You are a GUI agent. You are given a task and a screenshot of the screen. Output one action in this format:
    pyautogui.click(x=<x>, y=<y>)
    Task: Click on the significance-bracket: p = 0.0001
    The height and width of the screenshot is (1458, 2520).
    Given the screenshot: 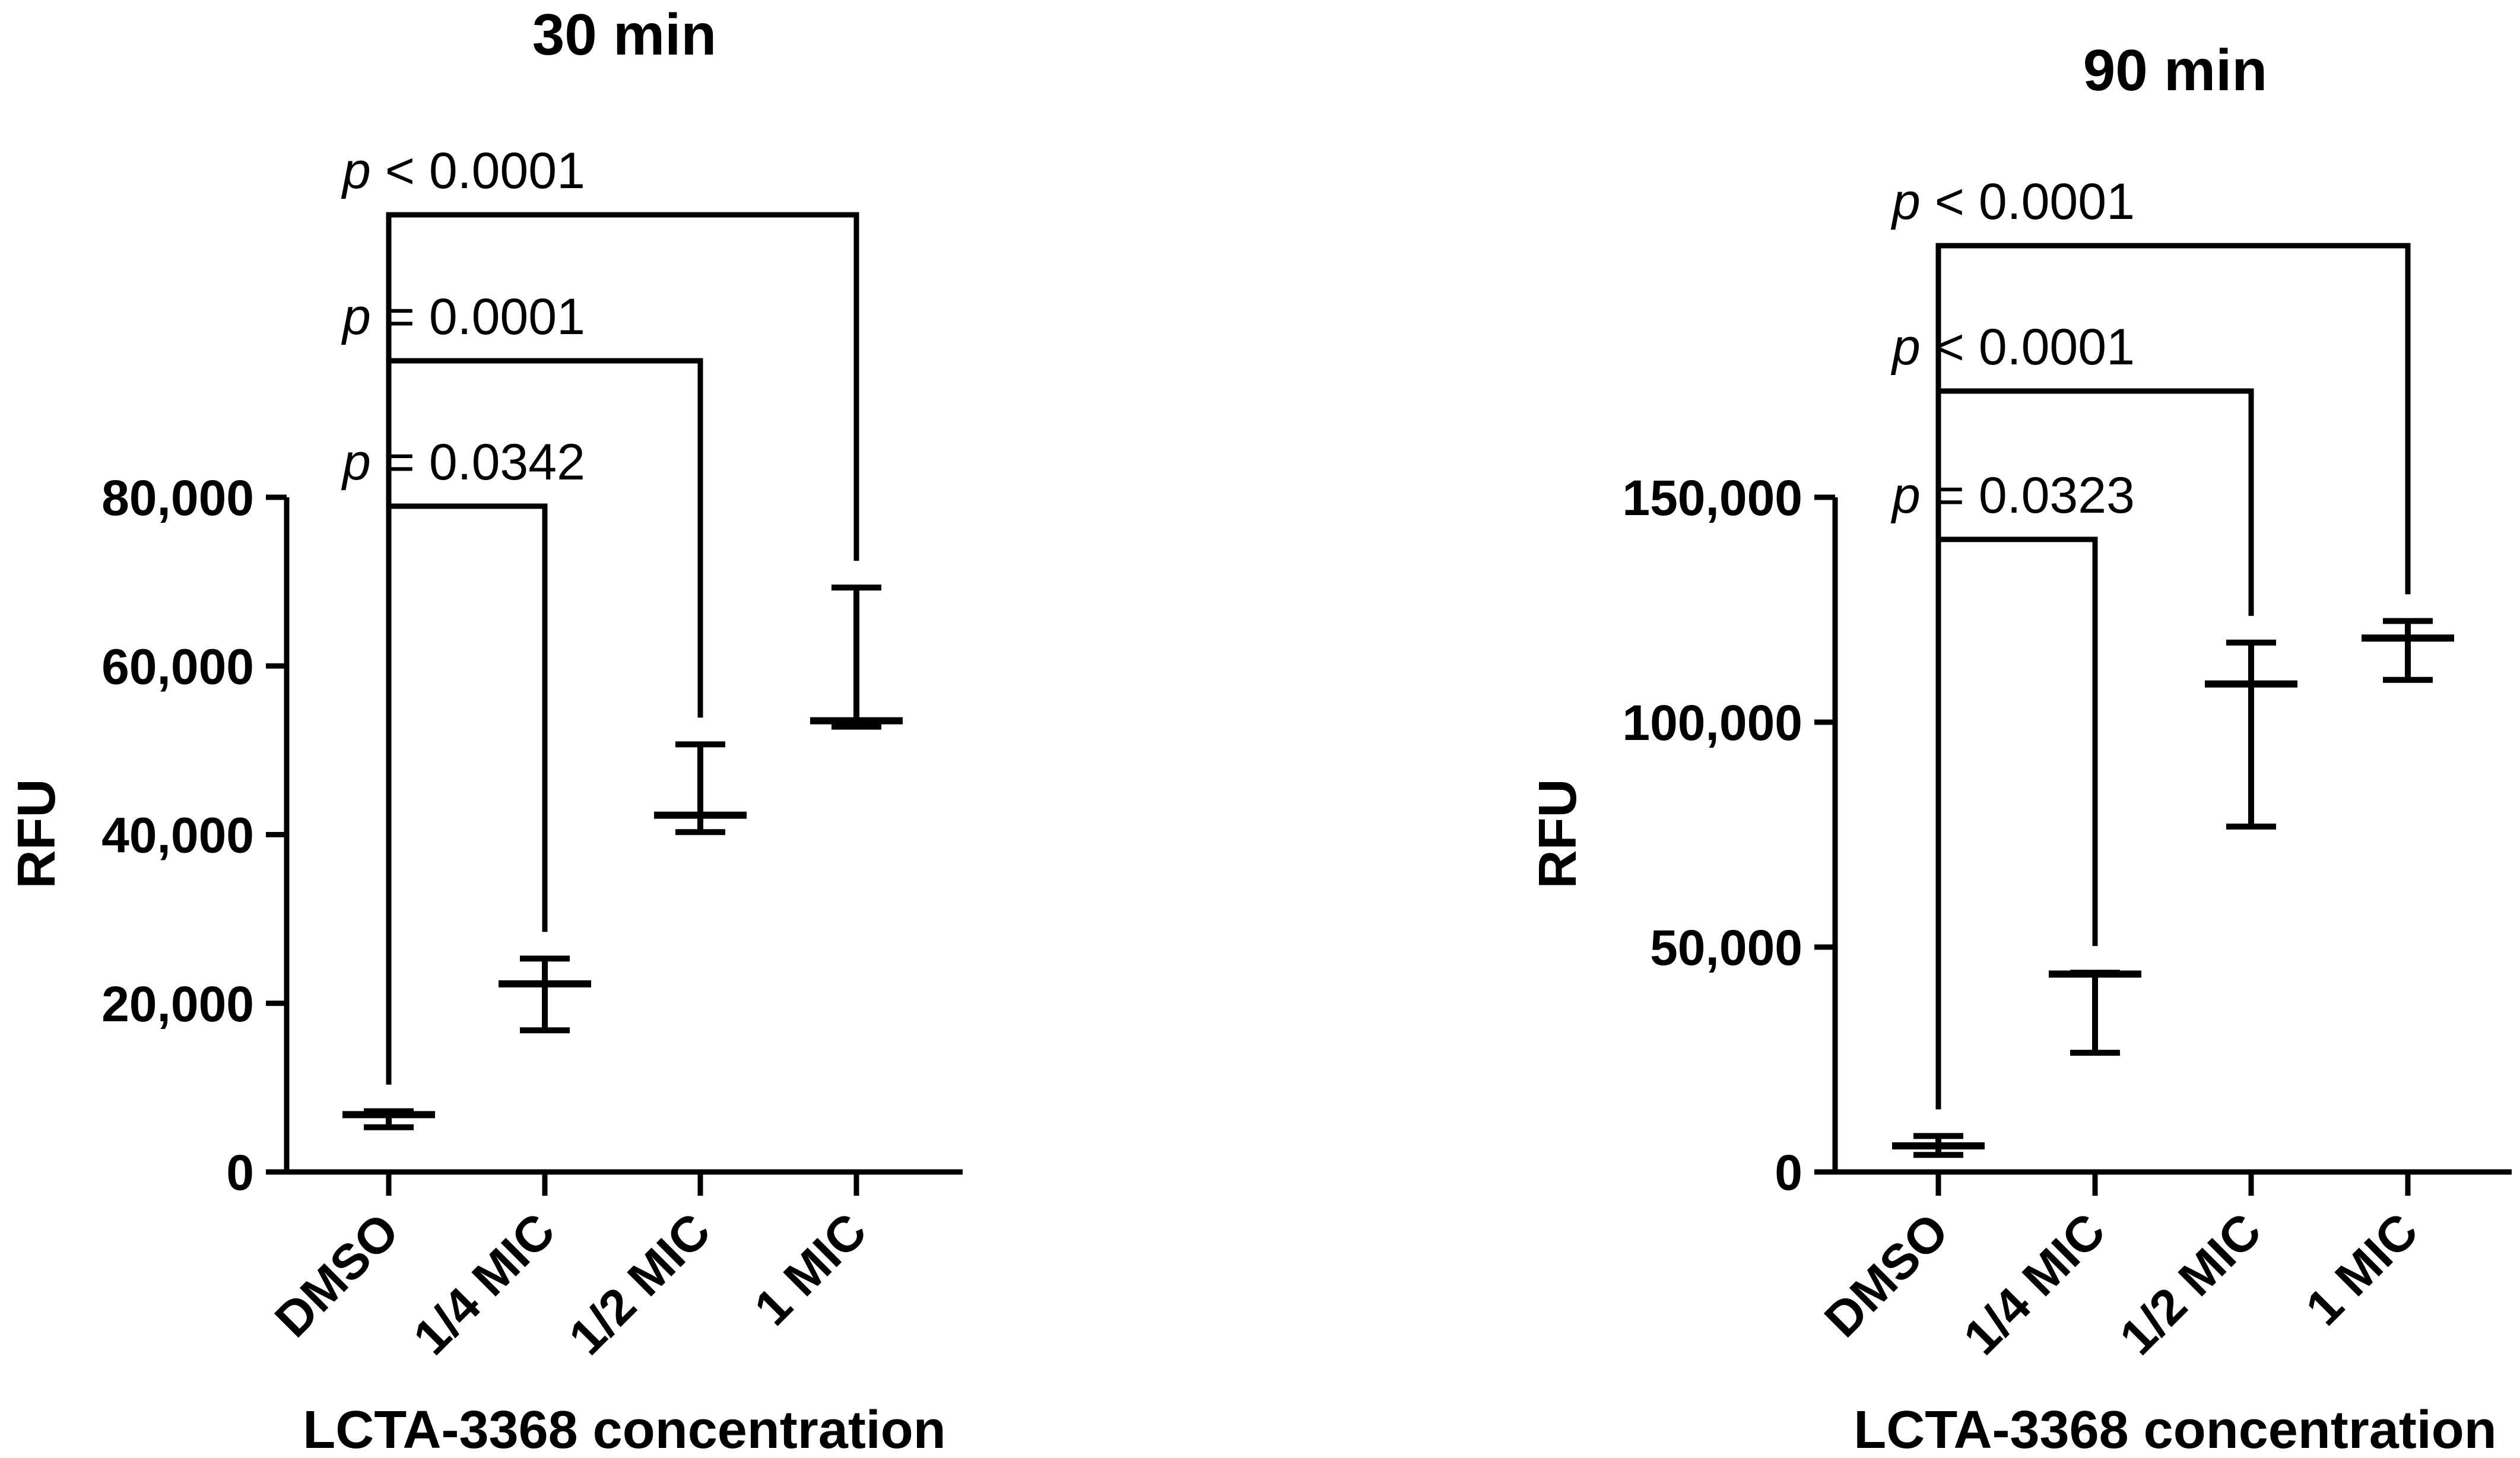 What is the action you would take?
    pyautogui.click(x=522, y=686)
    